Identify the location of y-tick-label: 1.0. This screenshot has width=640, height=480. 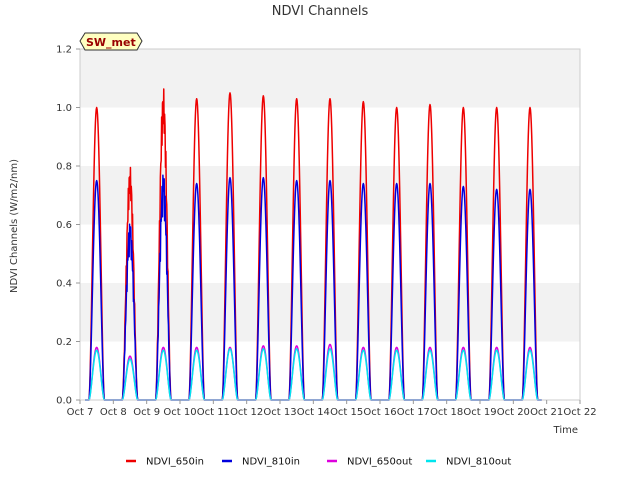
(64, 108).